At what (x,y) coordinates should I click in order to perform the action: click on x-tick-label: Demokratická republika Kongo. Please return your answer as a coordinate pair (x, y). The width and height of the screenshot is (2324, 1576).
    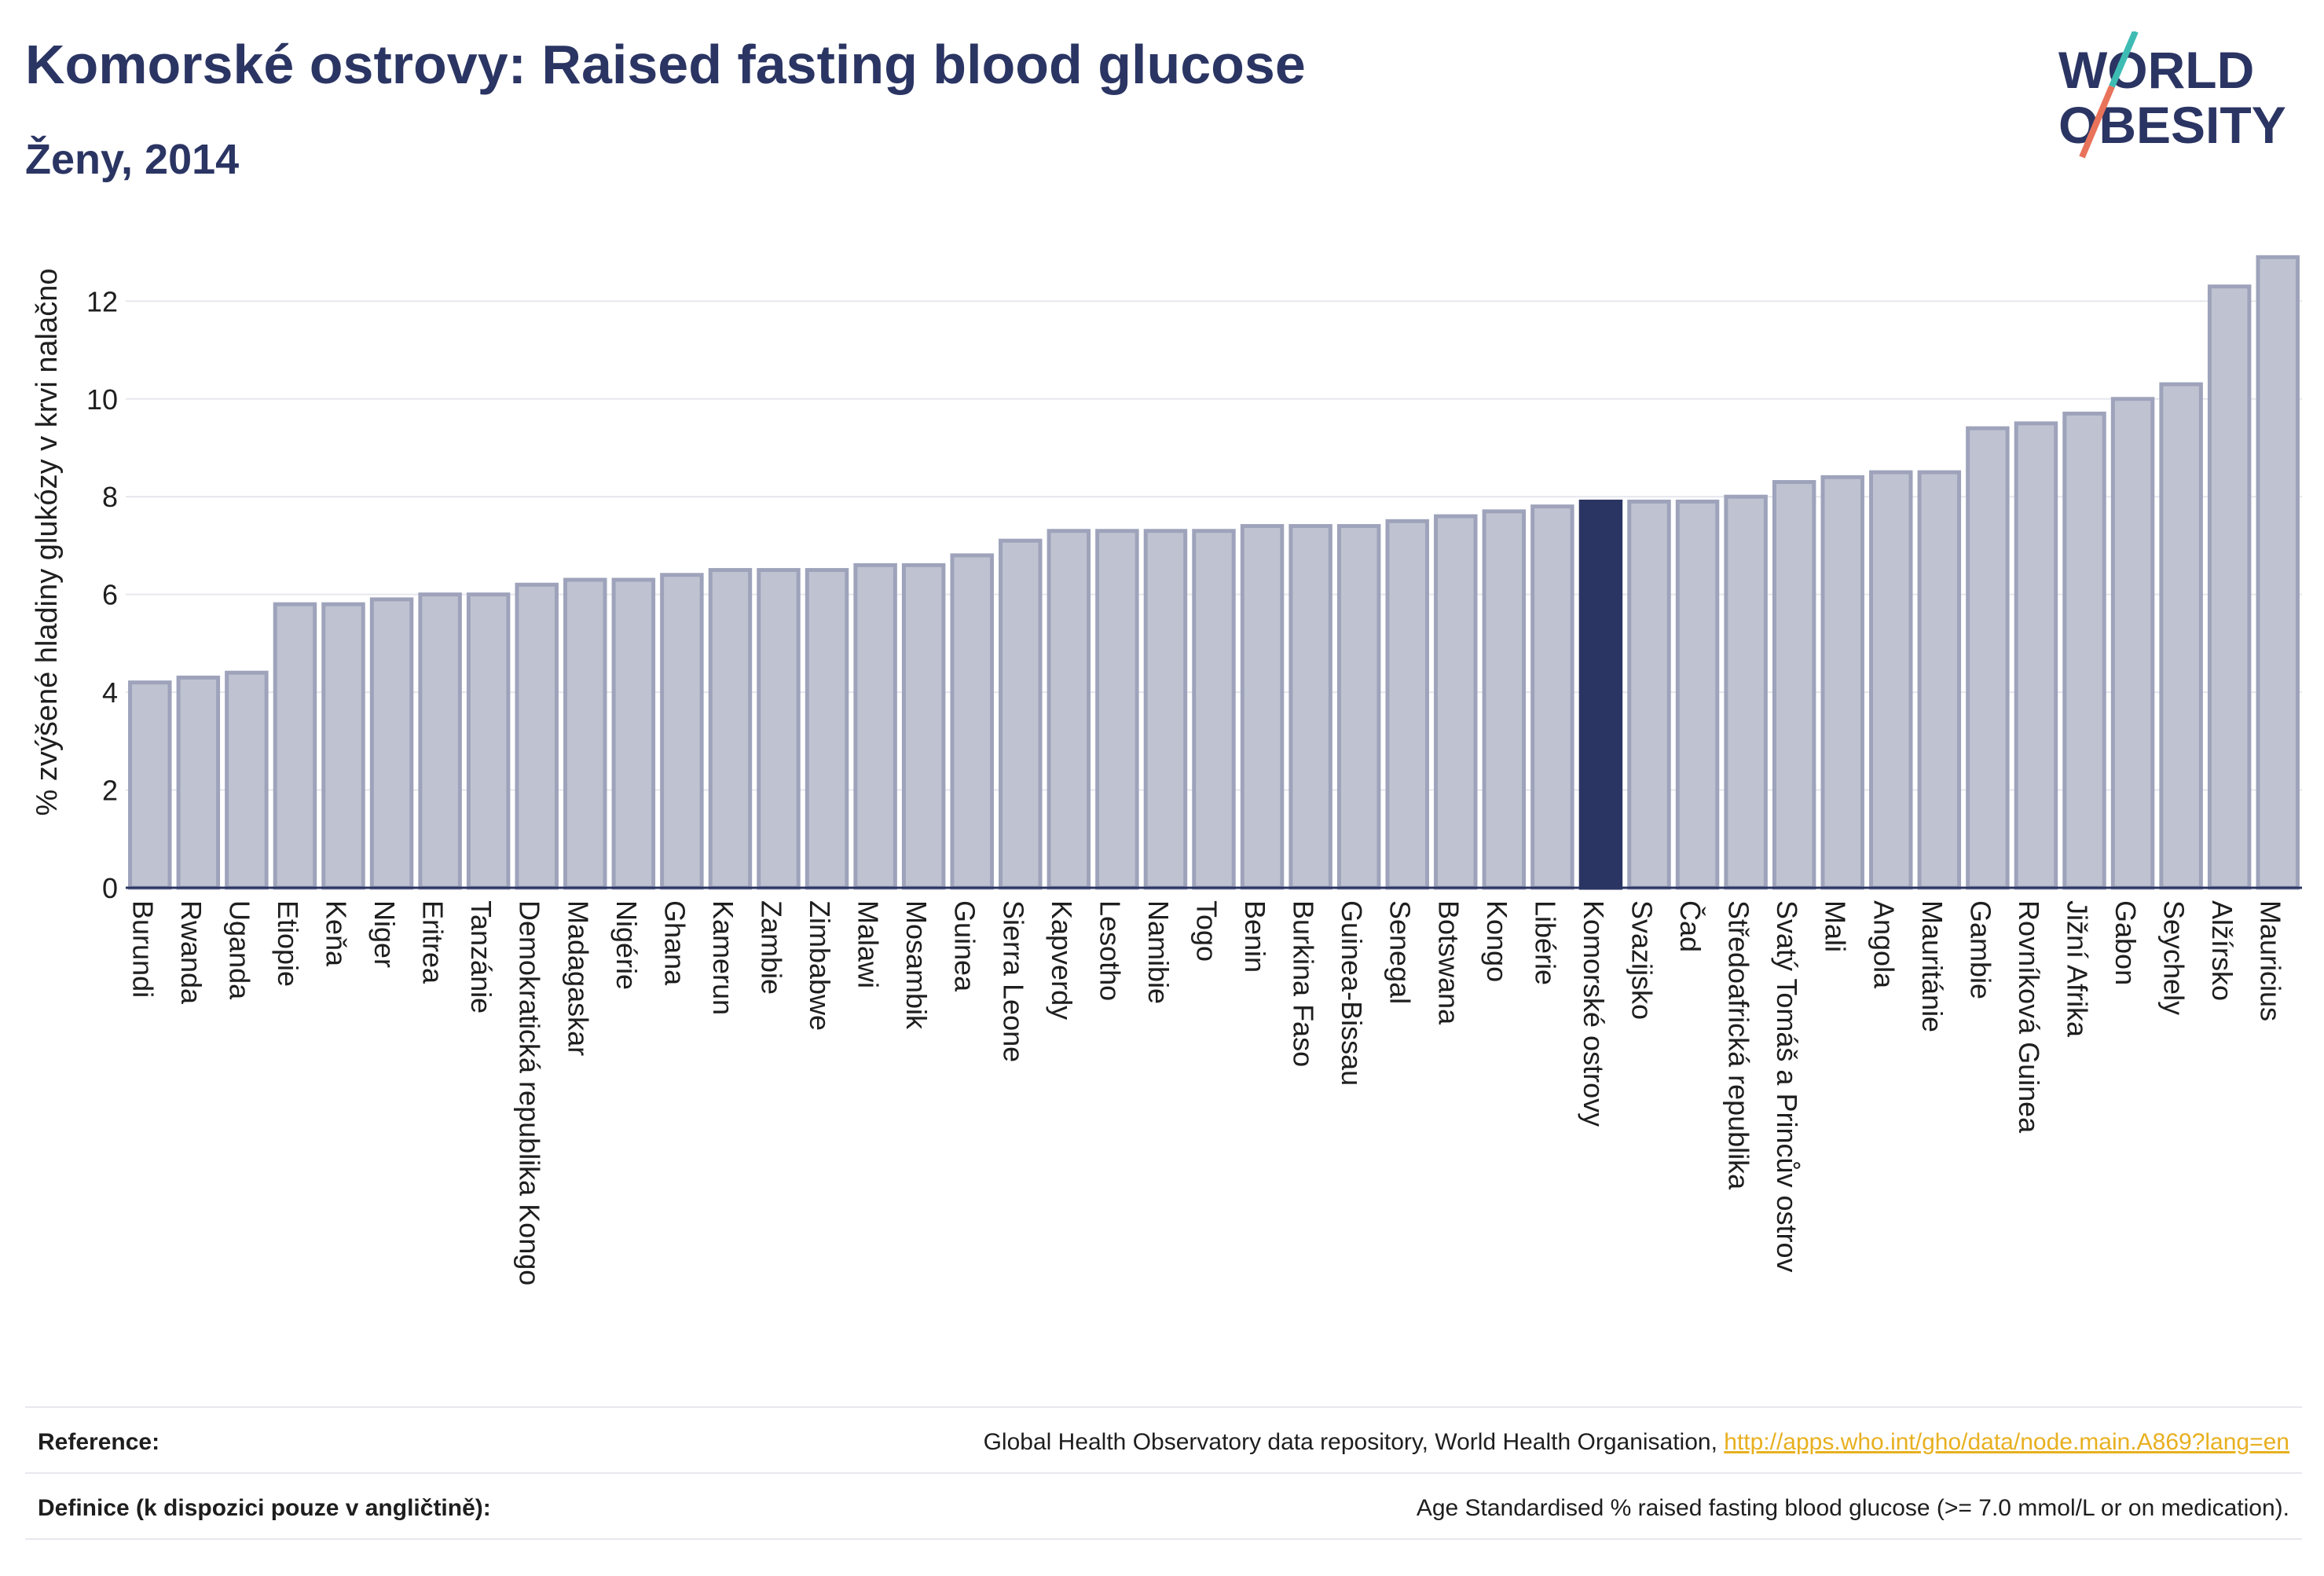
    Looking at the image, I should click on (530, 1092).